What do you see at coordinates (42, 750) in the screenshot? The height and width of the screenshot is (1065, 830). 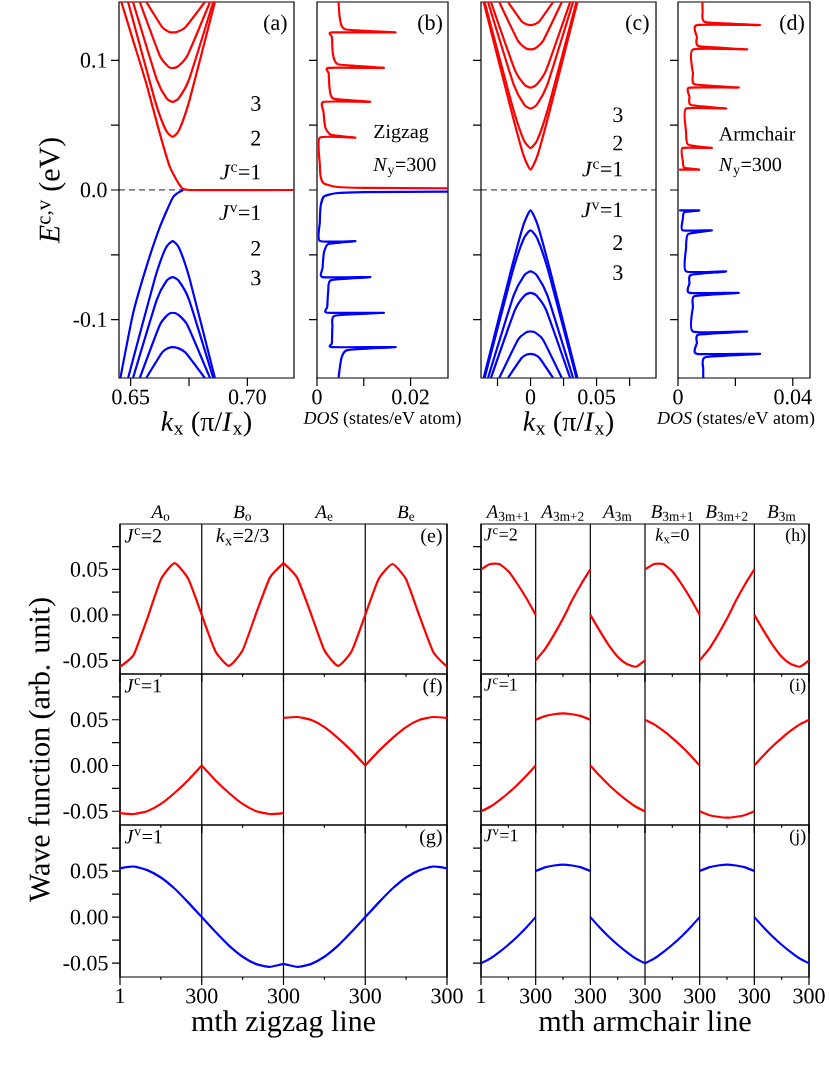 I see `y-axis-title: Wave function (arb. unit)` at bounding box center [42, 750].